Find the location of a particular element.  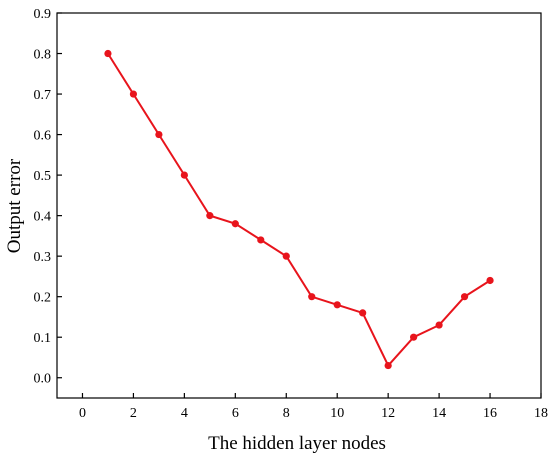

x-tick-label: 8 is located at coordinates (286, 413).